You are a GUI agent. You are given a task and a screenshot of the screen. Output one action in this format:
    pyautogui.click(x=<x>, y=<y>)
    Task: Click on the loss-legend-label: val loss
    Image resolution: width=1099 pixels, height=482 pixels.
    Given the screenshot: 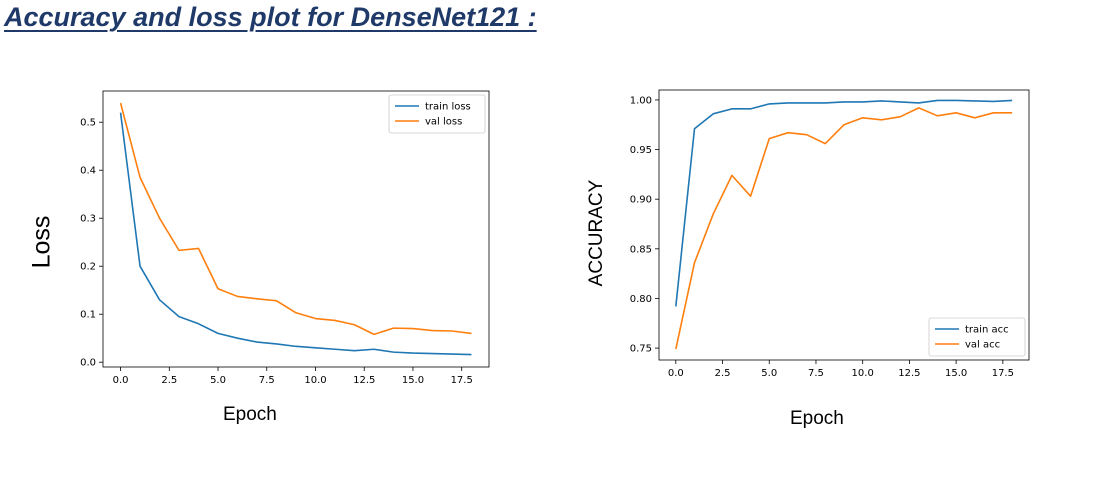 What is the action you would take?
    pyautogui.click(x=443, y=122)
    